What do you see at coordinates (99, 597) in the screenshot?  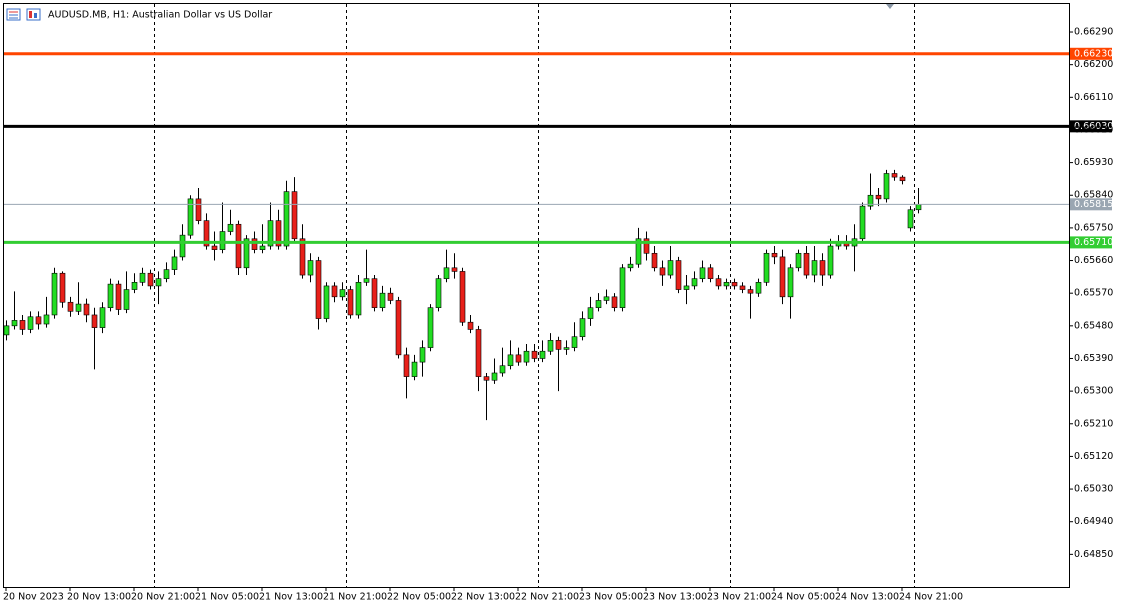 I see `x-tick-label: 20 Nov 13:00` at bounding box center [99, 597].